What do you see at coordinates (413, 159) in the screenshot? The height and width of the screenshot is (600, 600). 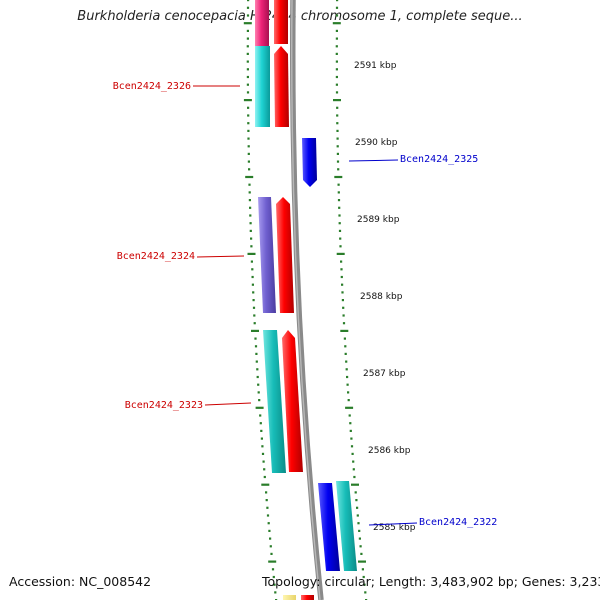 I see `gene-label-bcen2424-2325: Bcen2424_2325` at bounding box center [413, 159].